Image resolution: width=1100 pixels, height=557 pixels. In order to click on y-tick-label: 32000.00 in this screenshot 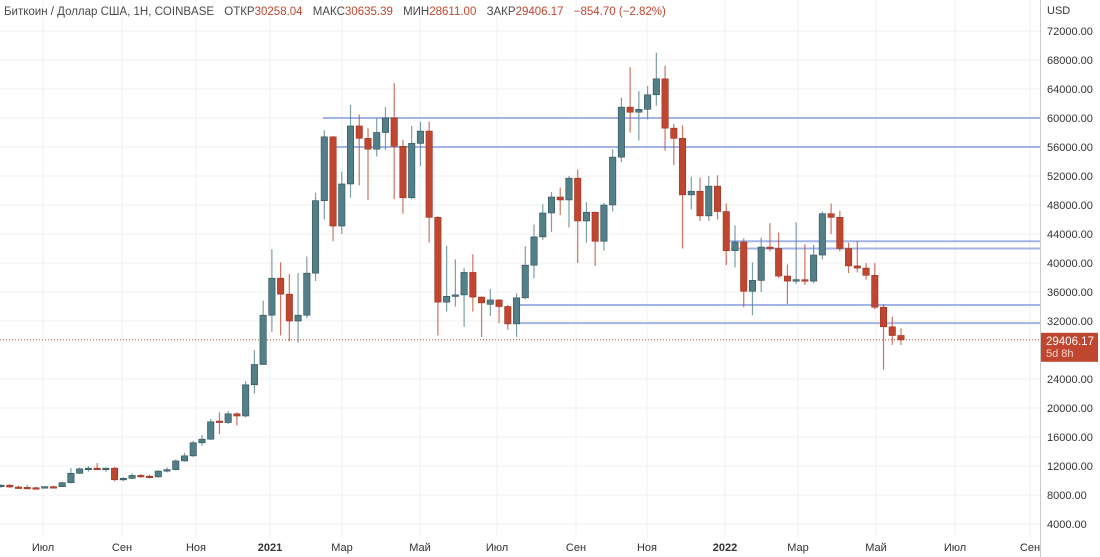, I will do `click(1070, 322)`.